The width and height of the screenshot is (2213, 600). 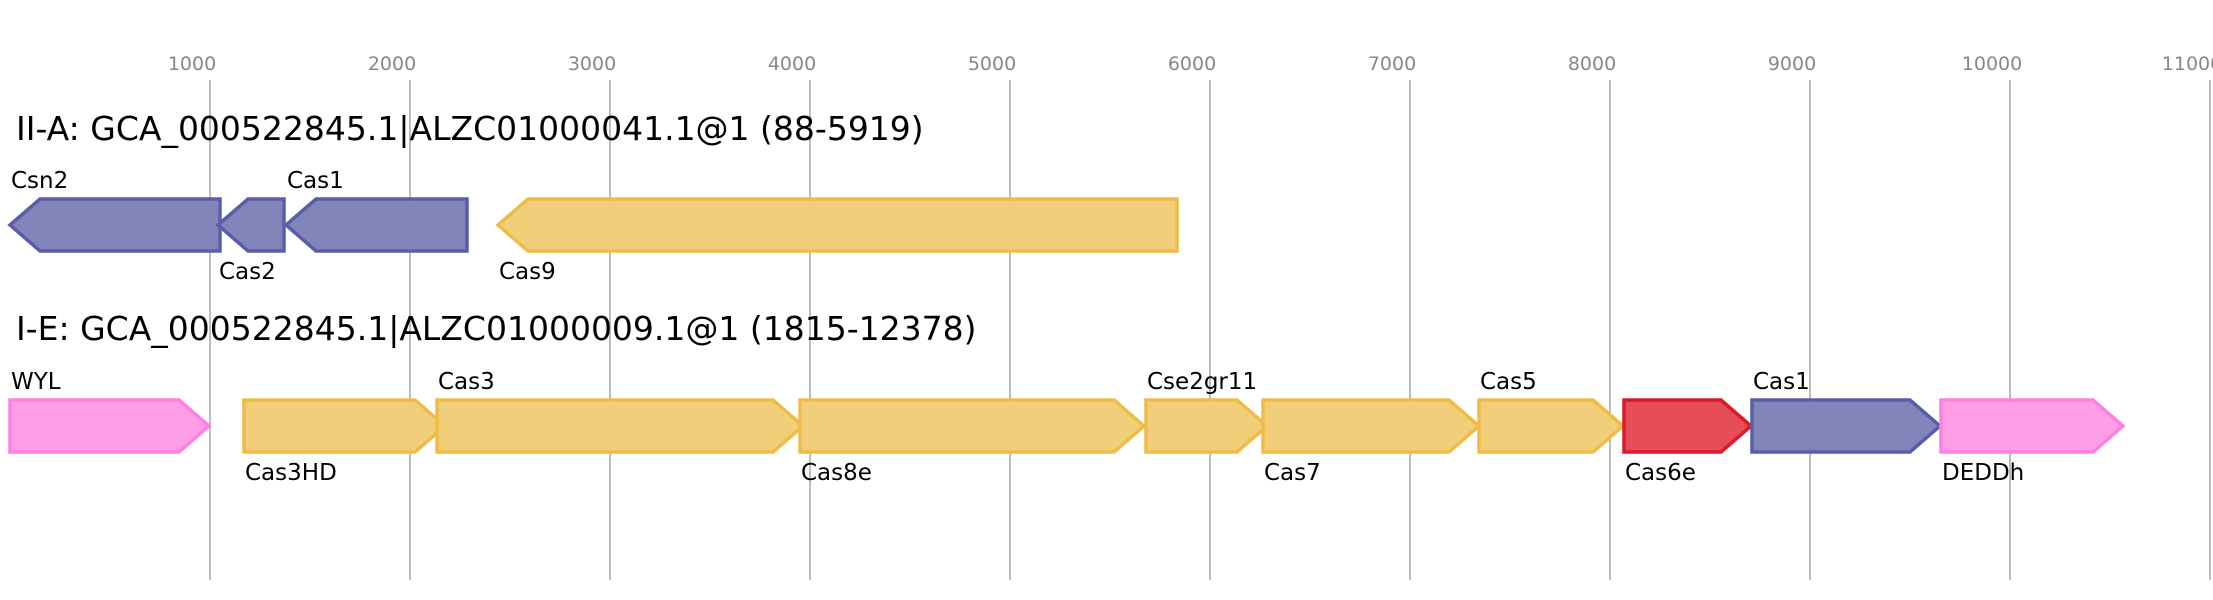 What do you see at coordinates (992, 64) in the screenshot?
I see `tick-label: 5000` at bounding box center [992, 64].